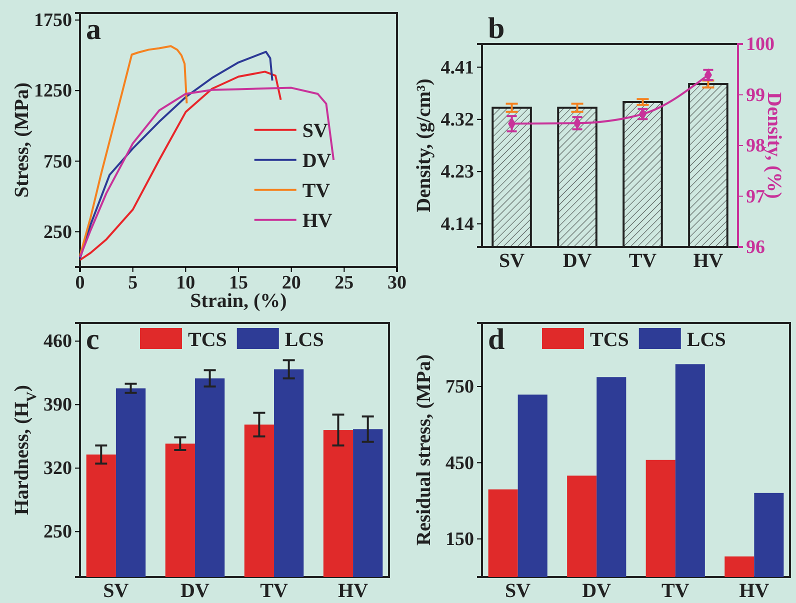  What do you see at coordinates (397, 283) in the screenshot?
I see `x-tick-label: 30` at bounding box center [397, 283].